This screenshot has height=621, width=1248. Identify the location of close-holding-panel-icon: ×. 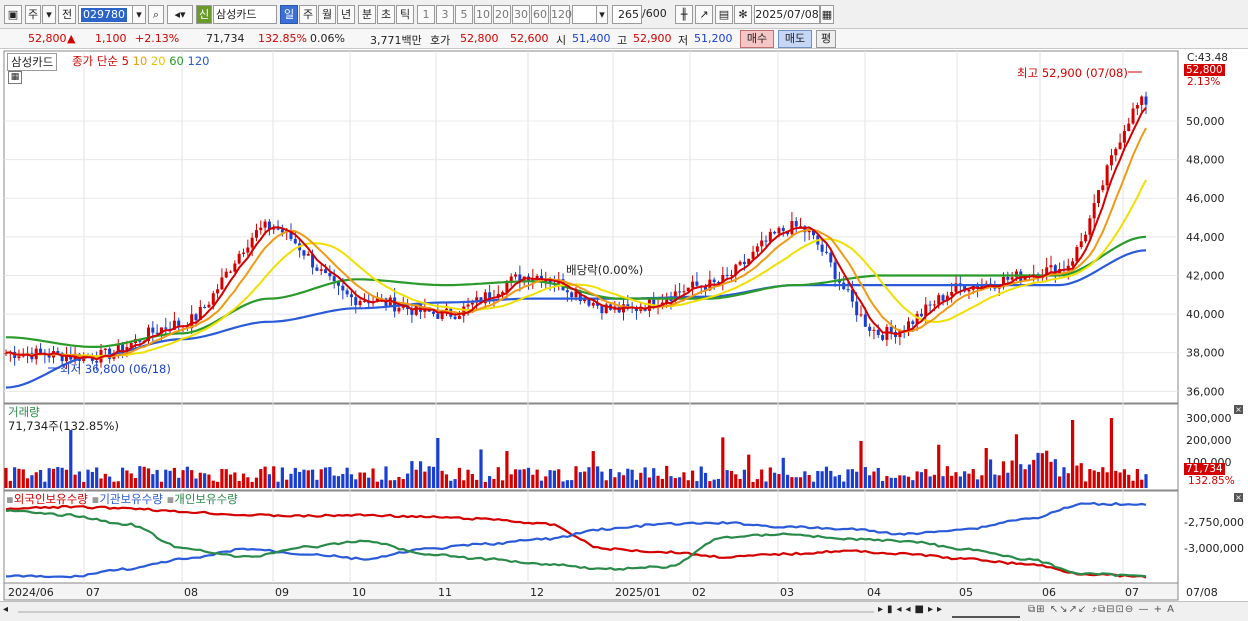
(1238, 497).